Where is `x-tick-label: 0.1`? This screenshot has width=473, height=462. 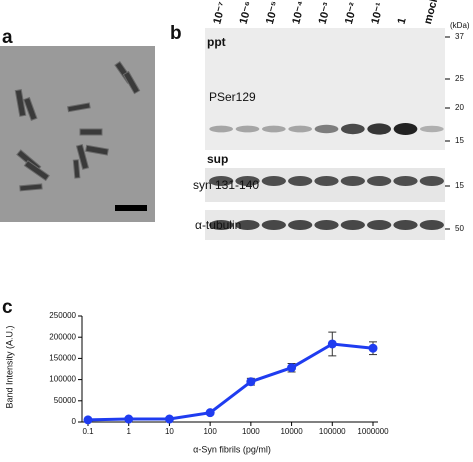
x-tick-label: 0.1 is located at coordinates (88, 431).